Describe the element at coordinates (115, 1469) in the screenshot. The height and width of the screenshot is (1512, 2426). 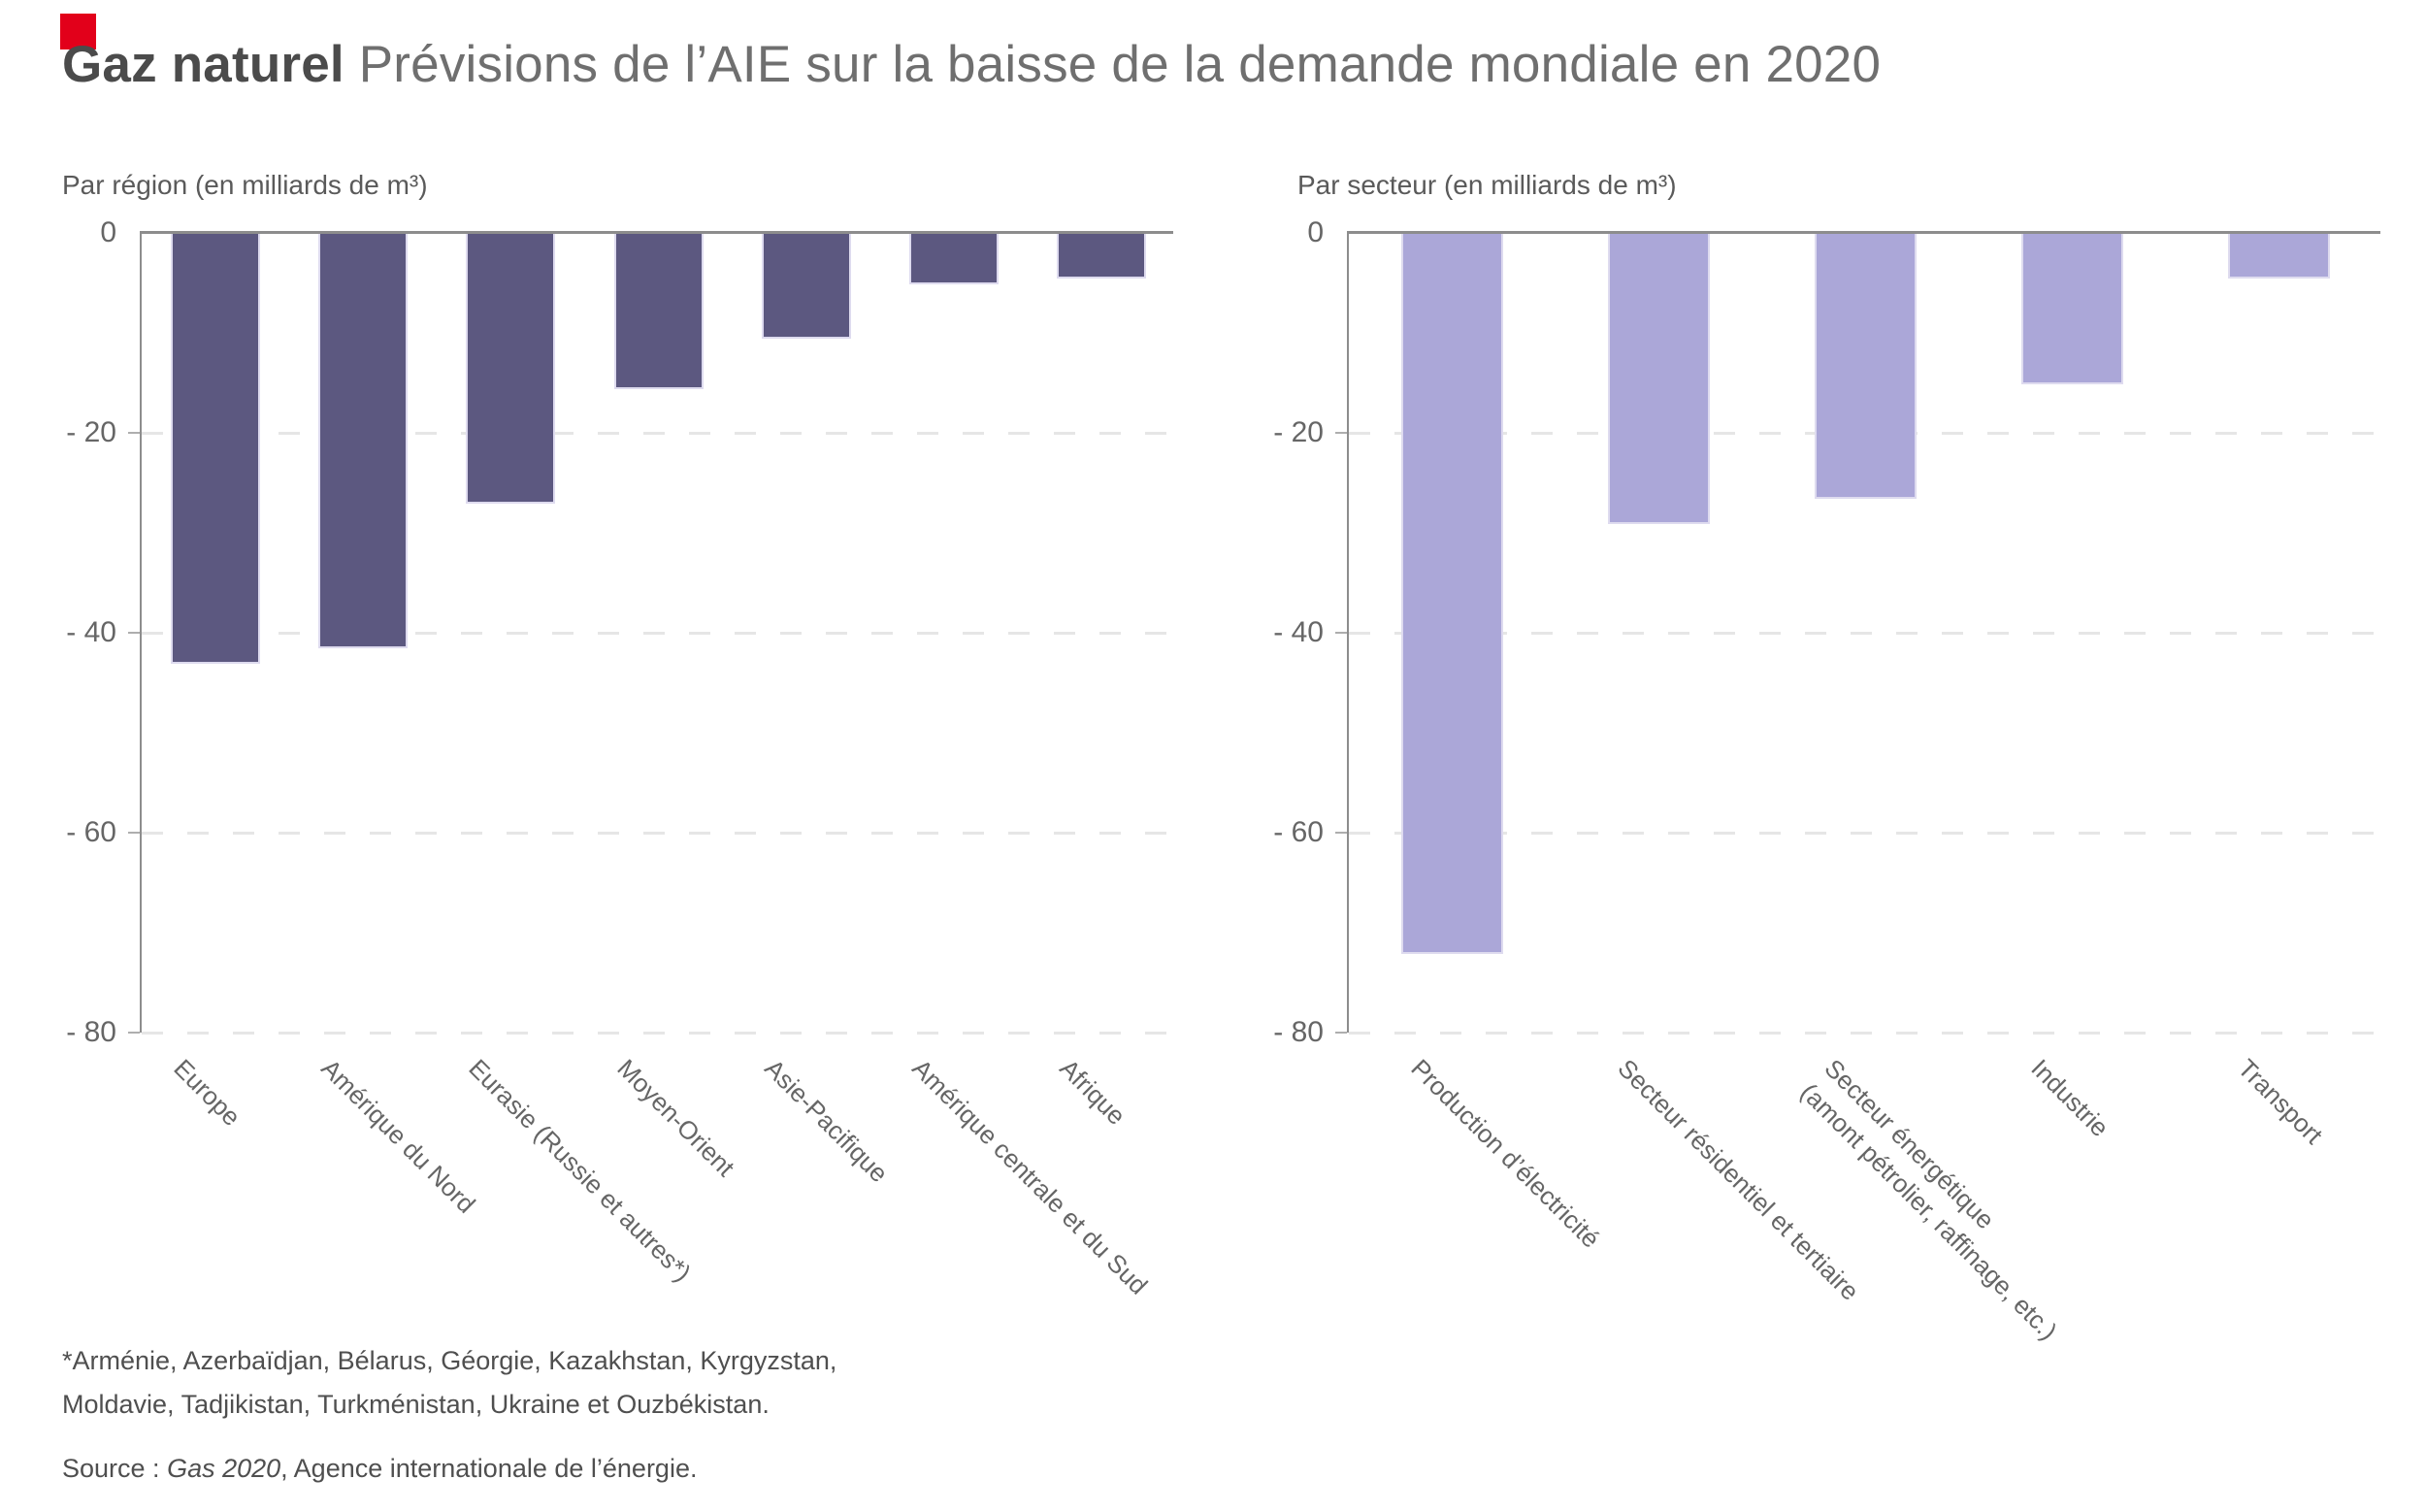
I see `source-prefix: Source :` at that location.